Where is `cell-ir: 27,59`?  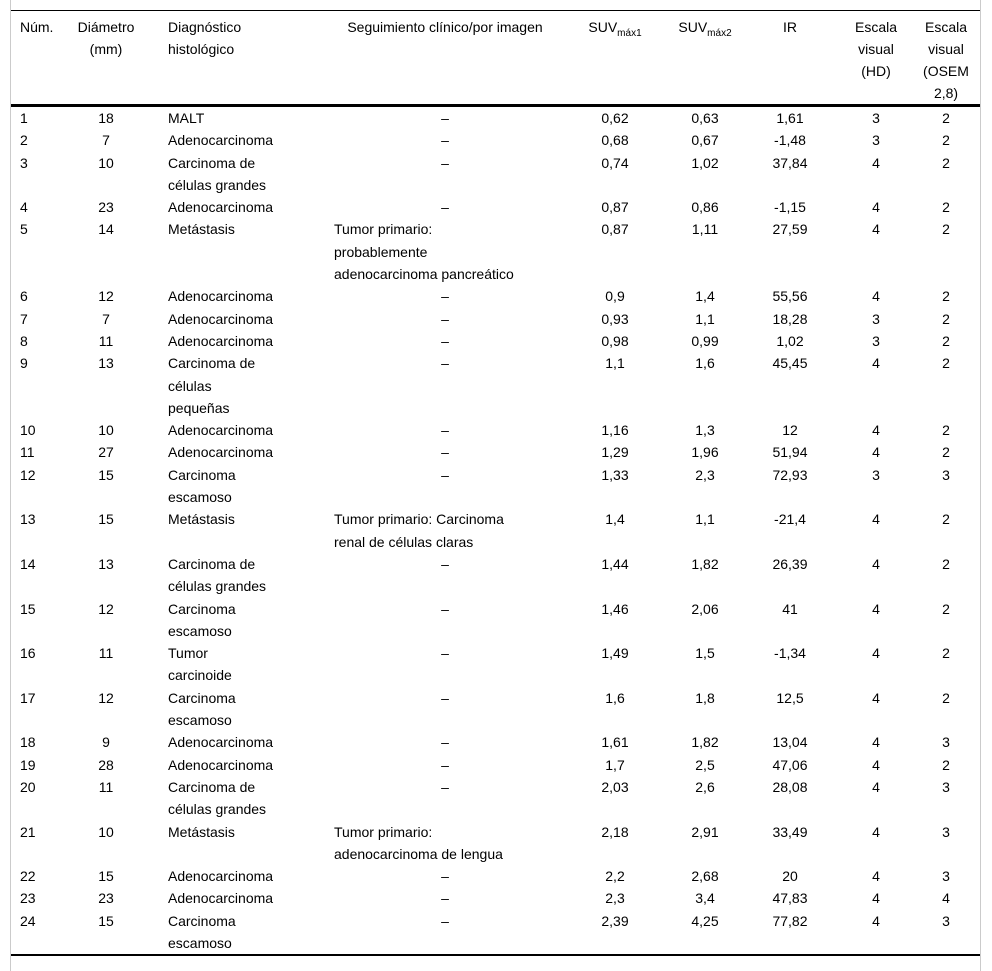 cell-ir: 27,59 is located at coordinates (790, 229).